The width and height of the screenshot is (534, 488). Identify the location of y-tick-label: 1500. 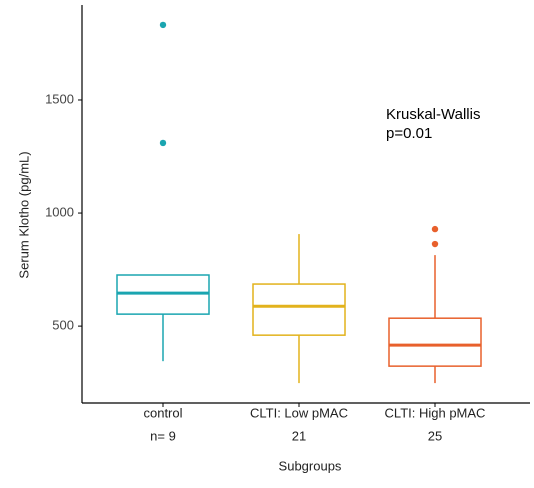
(59, 98).